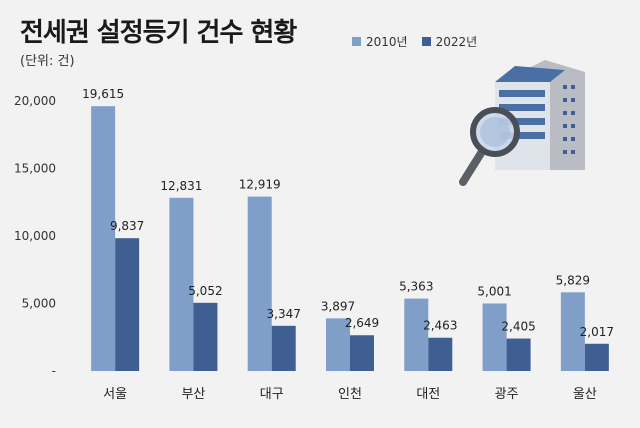 This screenshot has width=640, height=428. Describe the element at coordinates (416, 287) in the screenshot. I see `data-label: 5,363` at that location.